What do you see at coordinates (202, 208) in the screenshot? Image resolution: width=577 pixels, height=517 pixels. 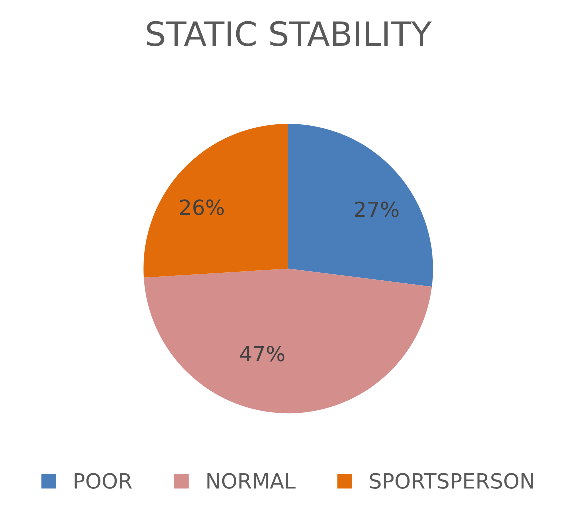 I see `data-label: 26%` at bounding box center [202, 208].